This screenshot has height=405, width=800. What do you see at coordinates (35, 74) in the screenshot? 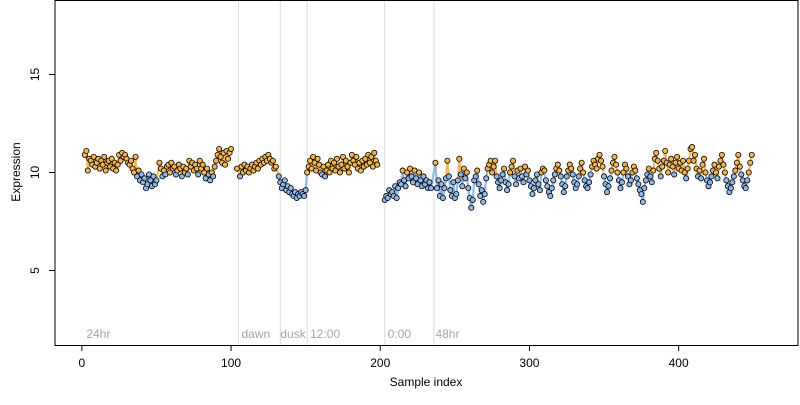
I see `y-tick-label: 15` at bounding box center [35, 74].